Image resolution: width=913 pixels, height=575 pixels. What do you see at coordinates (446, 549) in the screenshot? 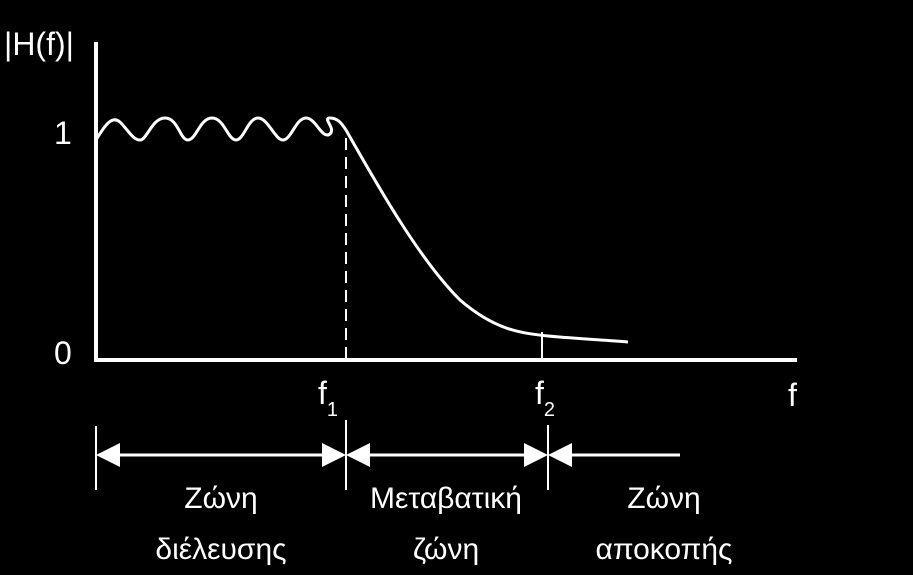
I see `transition-label-line2: ζώνη` at bounding box center [446, 549].